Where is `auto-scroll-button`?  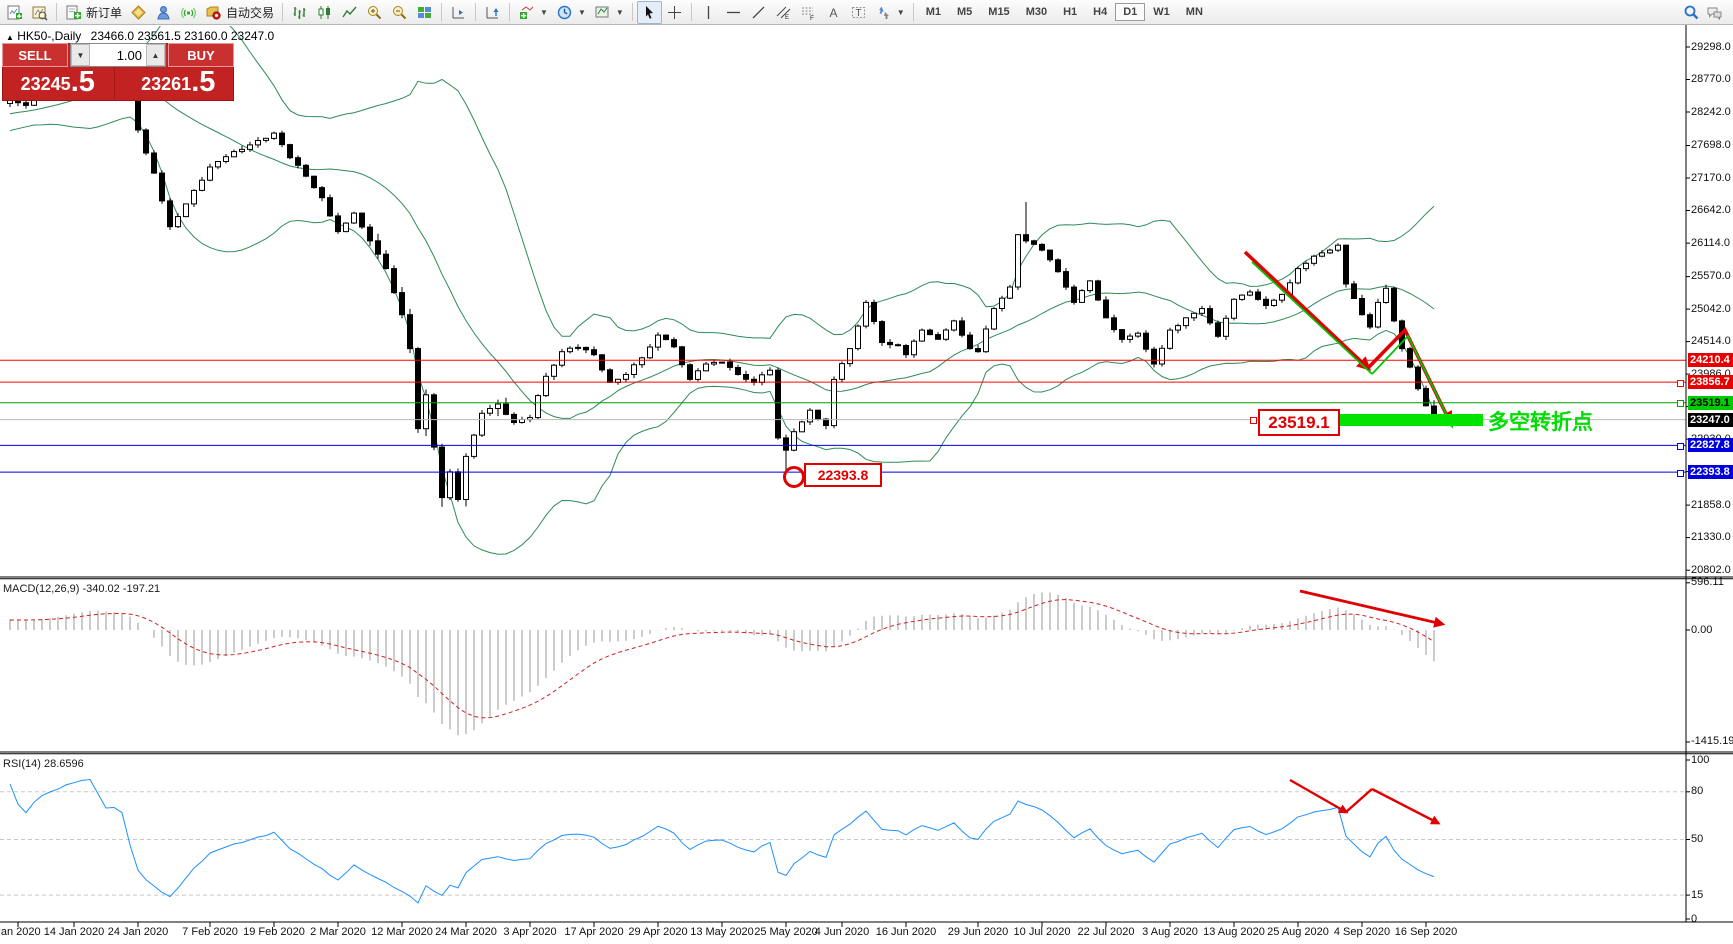 auto-scroll-button is located at coordinates (492, 12).